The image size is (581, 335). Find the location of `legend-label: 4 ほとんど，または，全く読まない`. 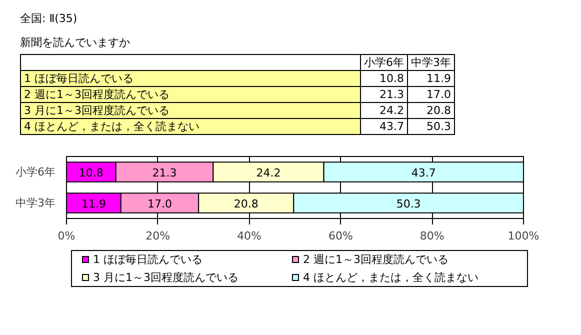

legend-label: 4 ほとんど，または，全く読まない is located at coordinates (391, 278).